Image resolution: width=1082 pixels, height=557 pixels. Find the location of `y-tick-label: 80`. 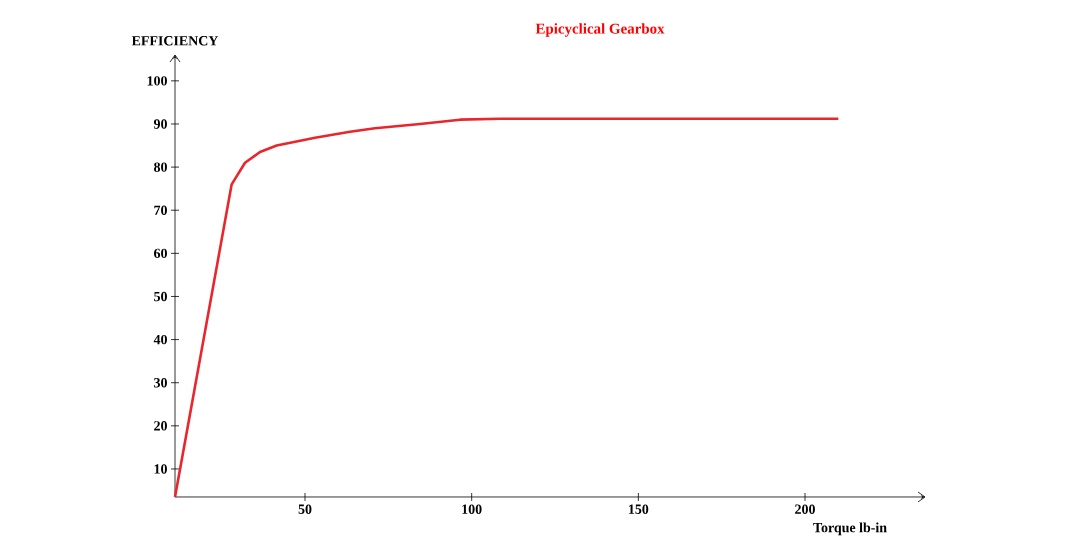

y-tick-label: 80 is located at coordinates (160, 167).